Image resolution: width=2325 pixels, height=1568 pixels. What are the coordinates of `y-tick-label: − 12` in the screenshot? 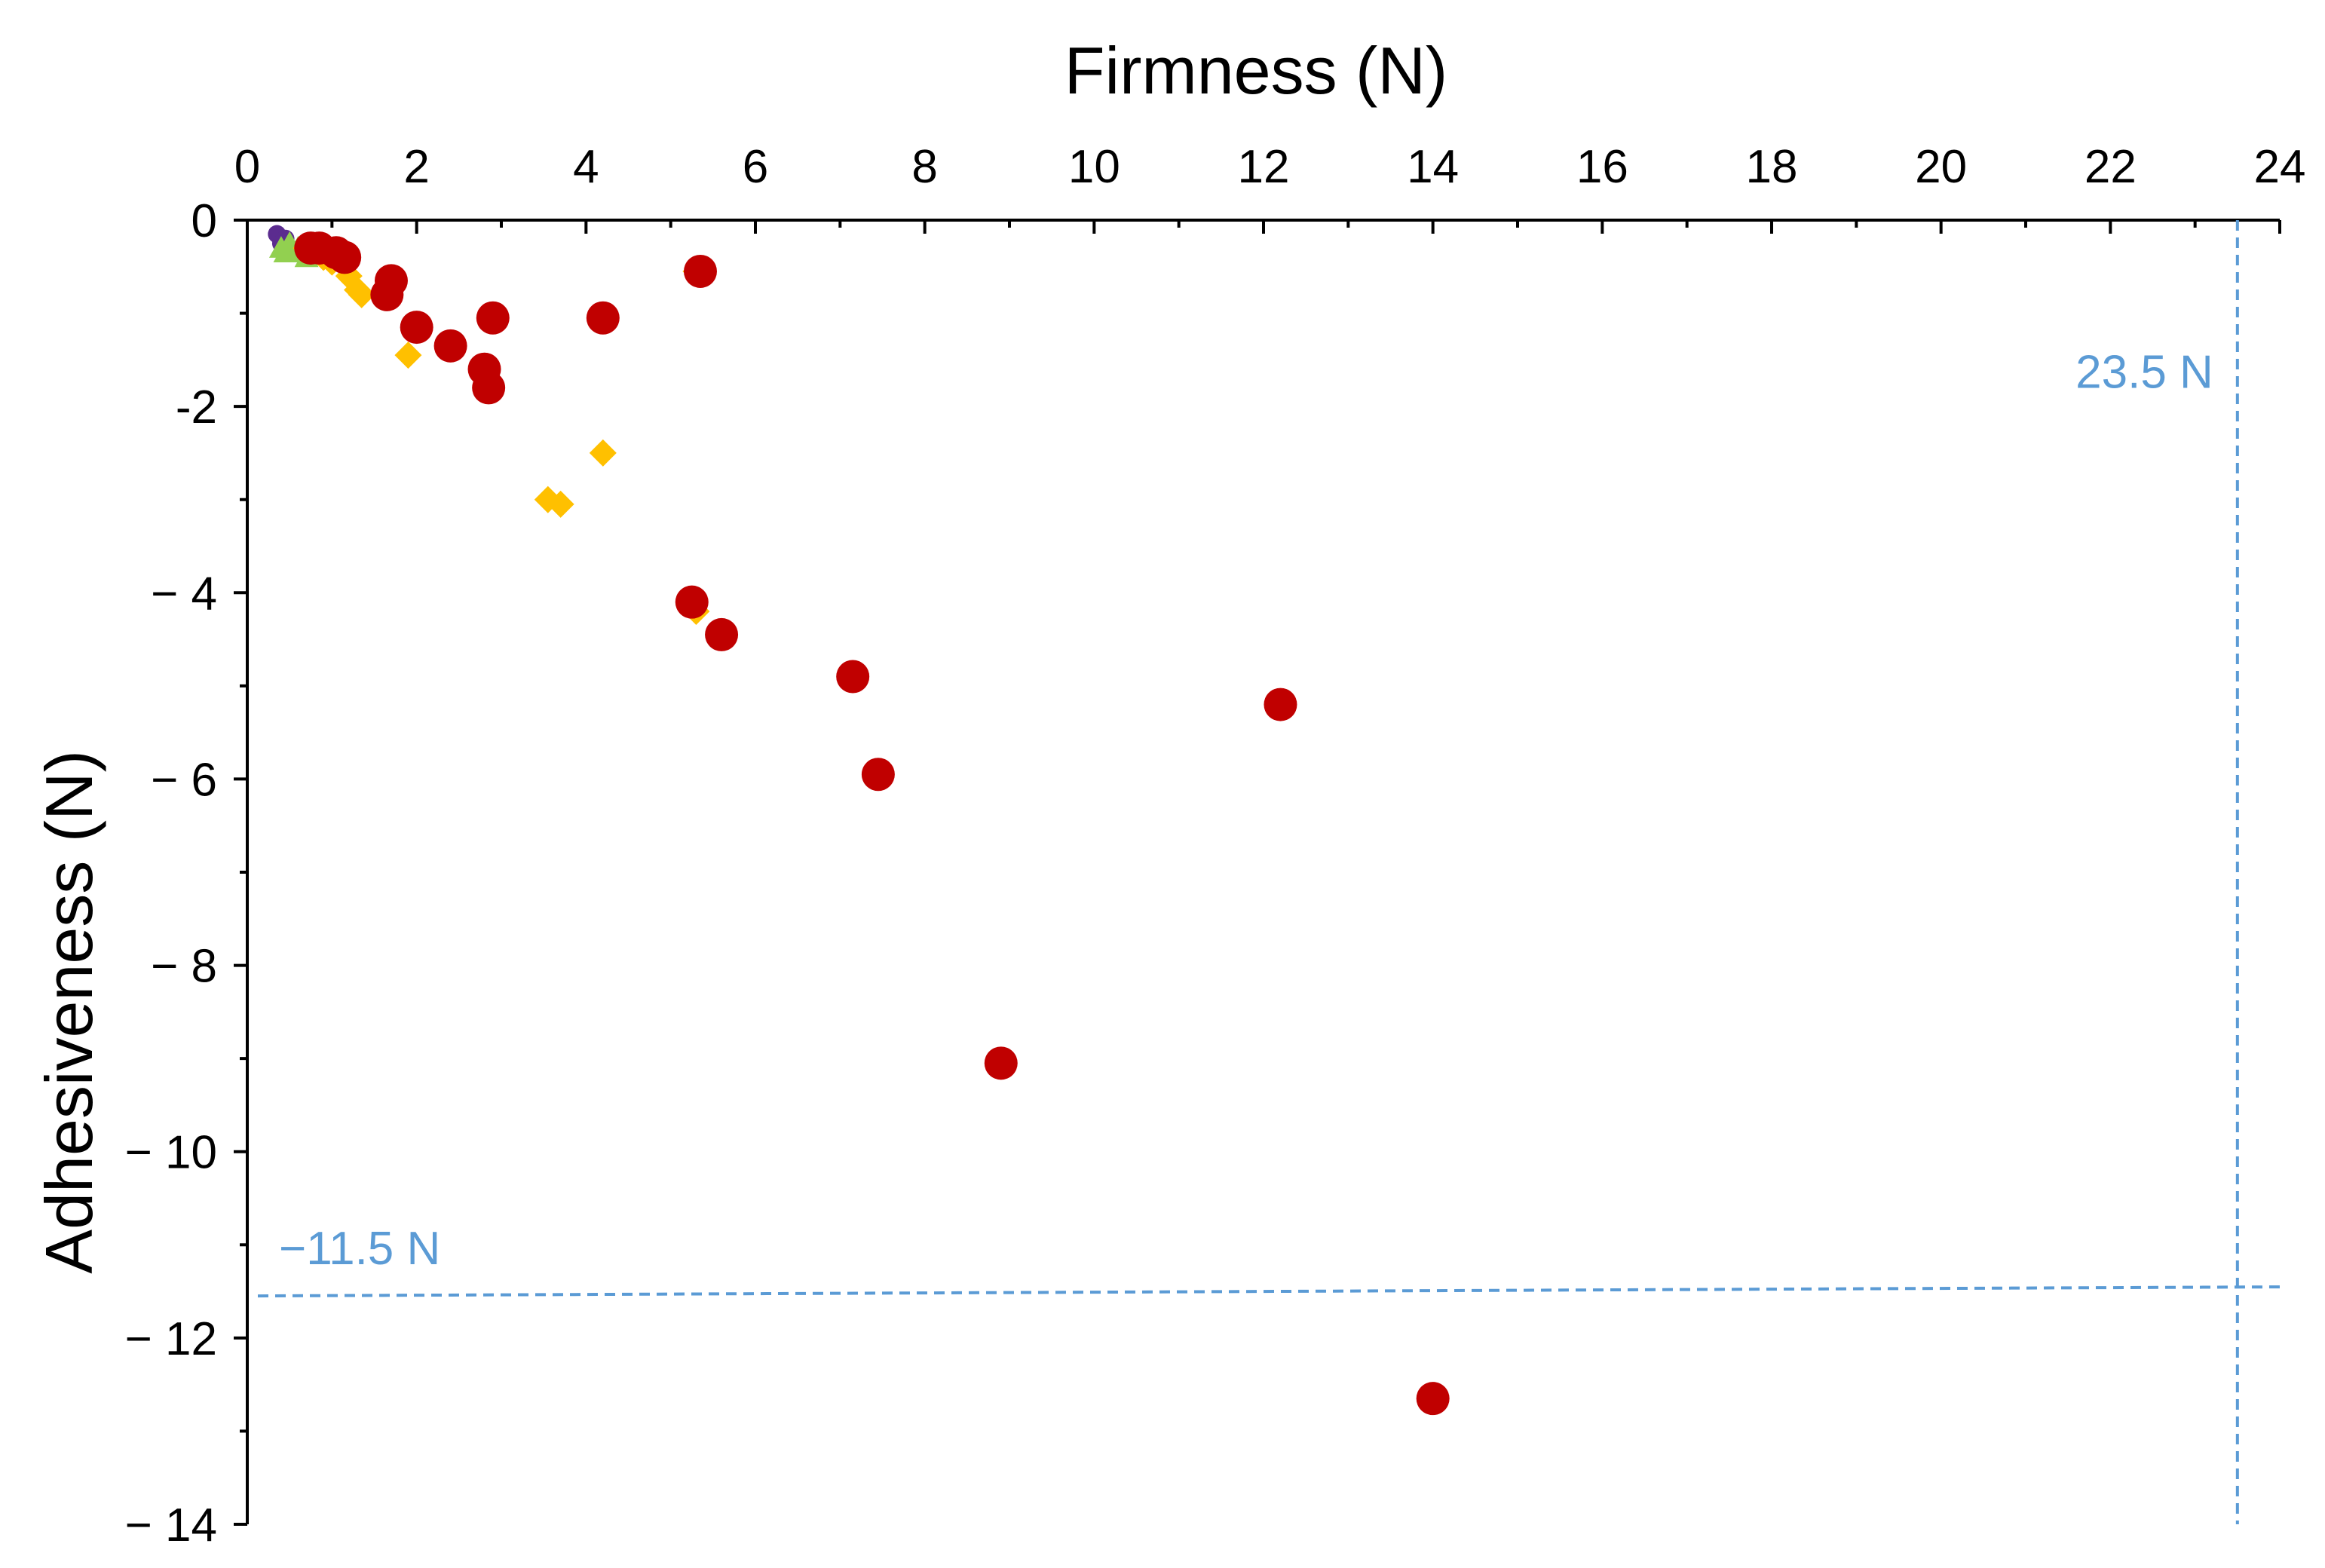 It's located at (171, 1339).